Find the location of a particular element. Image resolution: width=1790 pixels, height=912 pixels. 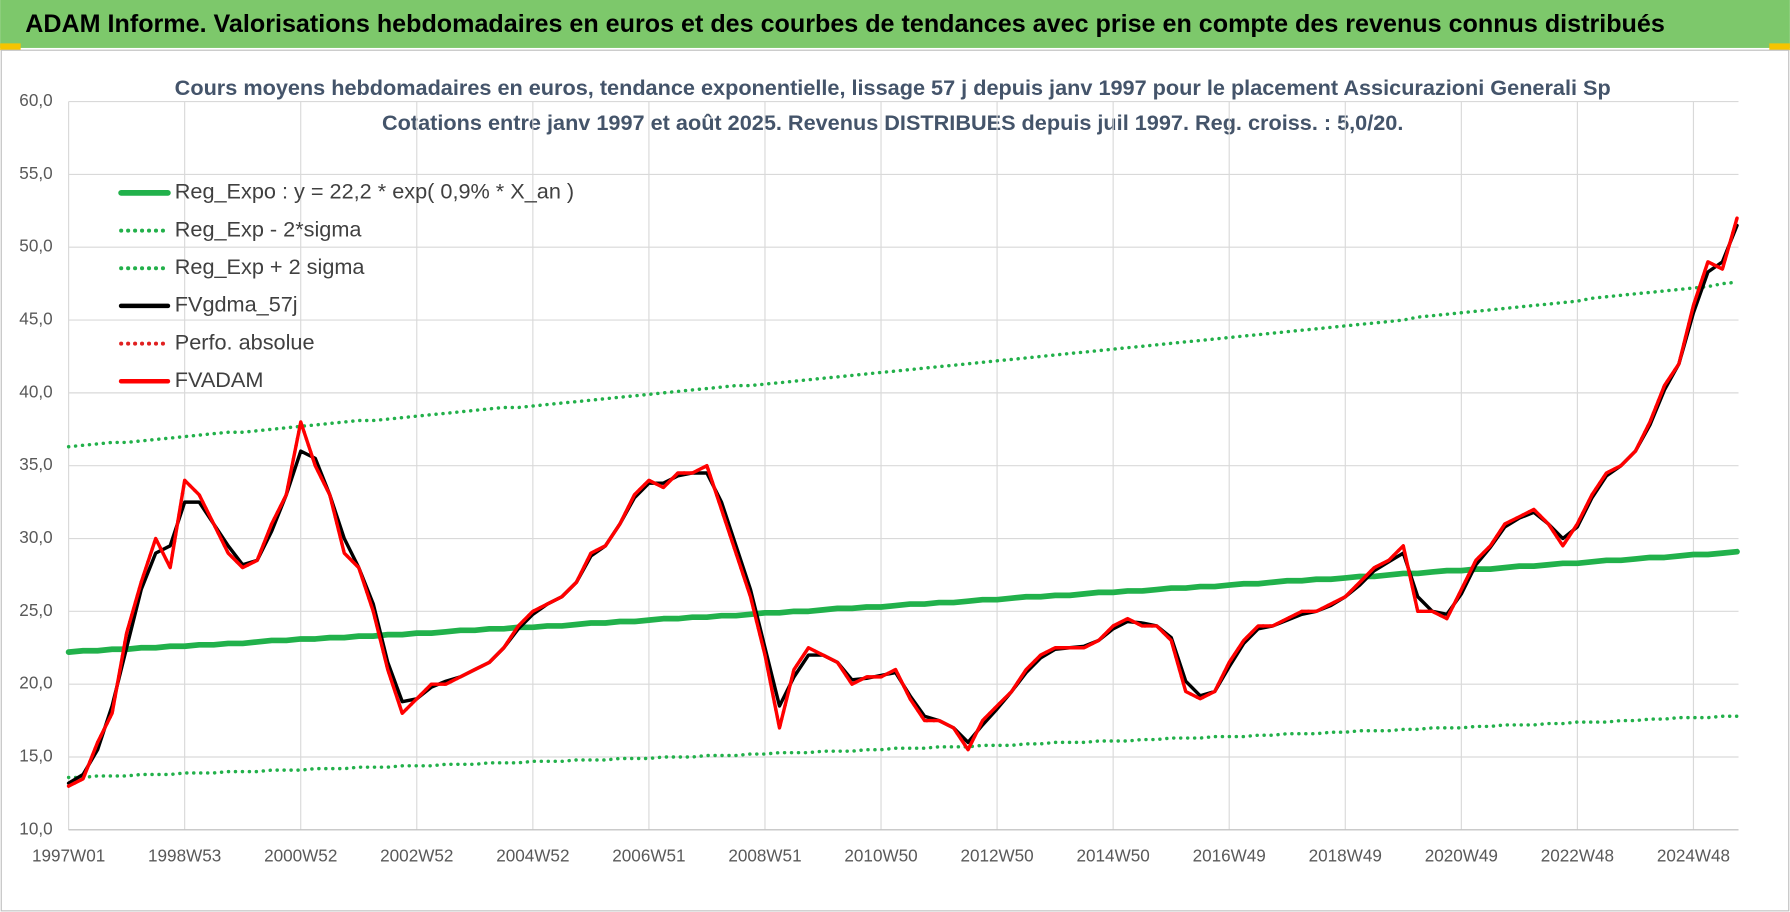

x-tick-label: 2000W52 is located at coordinates (300, 856).